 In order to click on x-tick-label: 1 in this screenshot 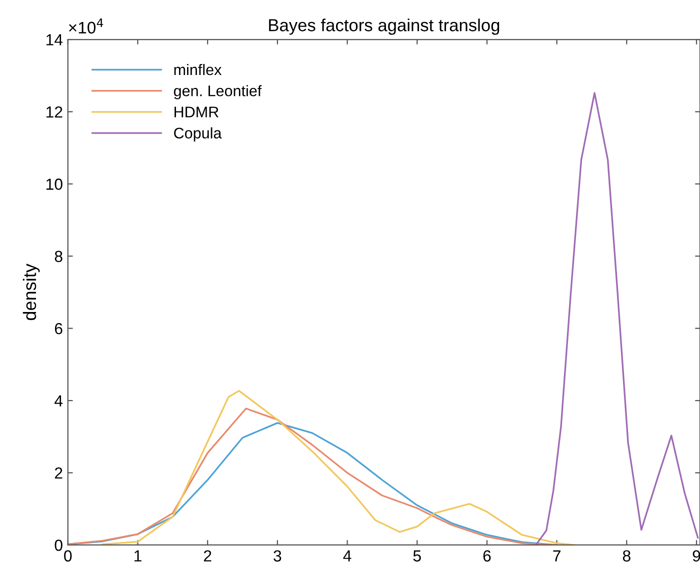, I will do `click(138, 556)`.